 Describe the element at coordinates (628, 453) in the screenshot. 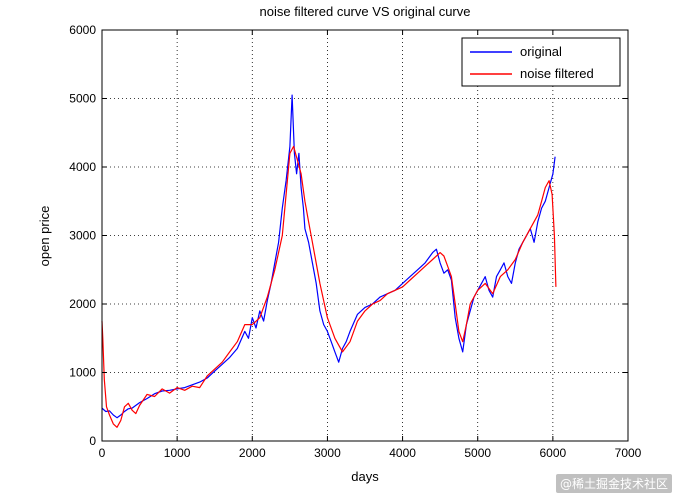

I see `x-tick-label: 7000` at that location.